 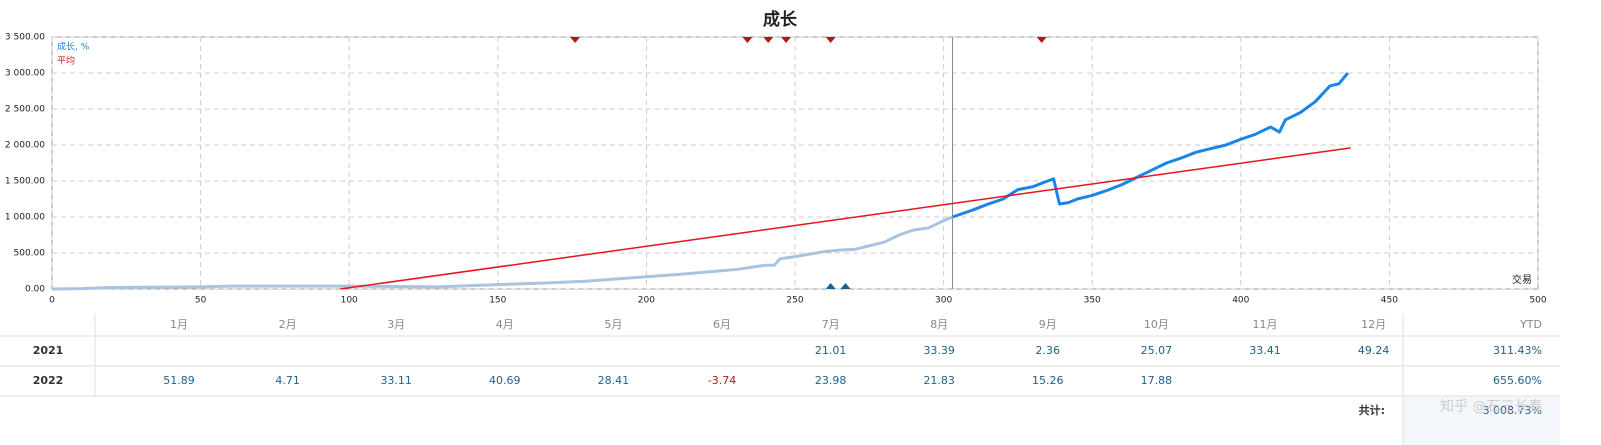 I want to click on column-header: 1月, so click(x=179, y=324).